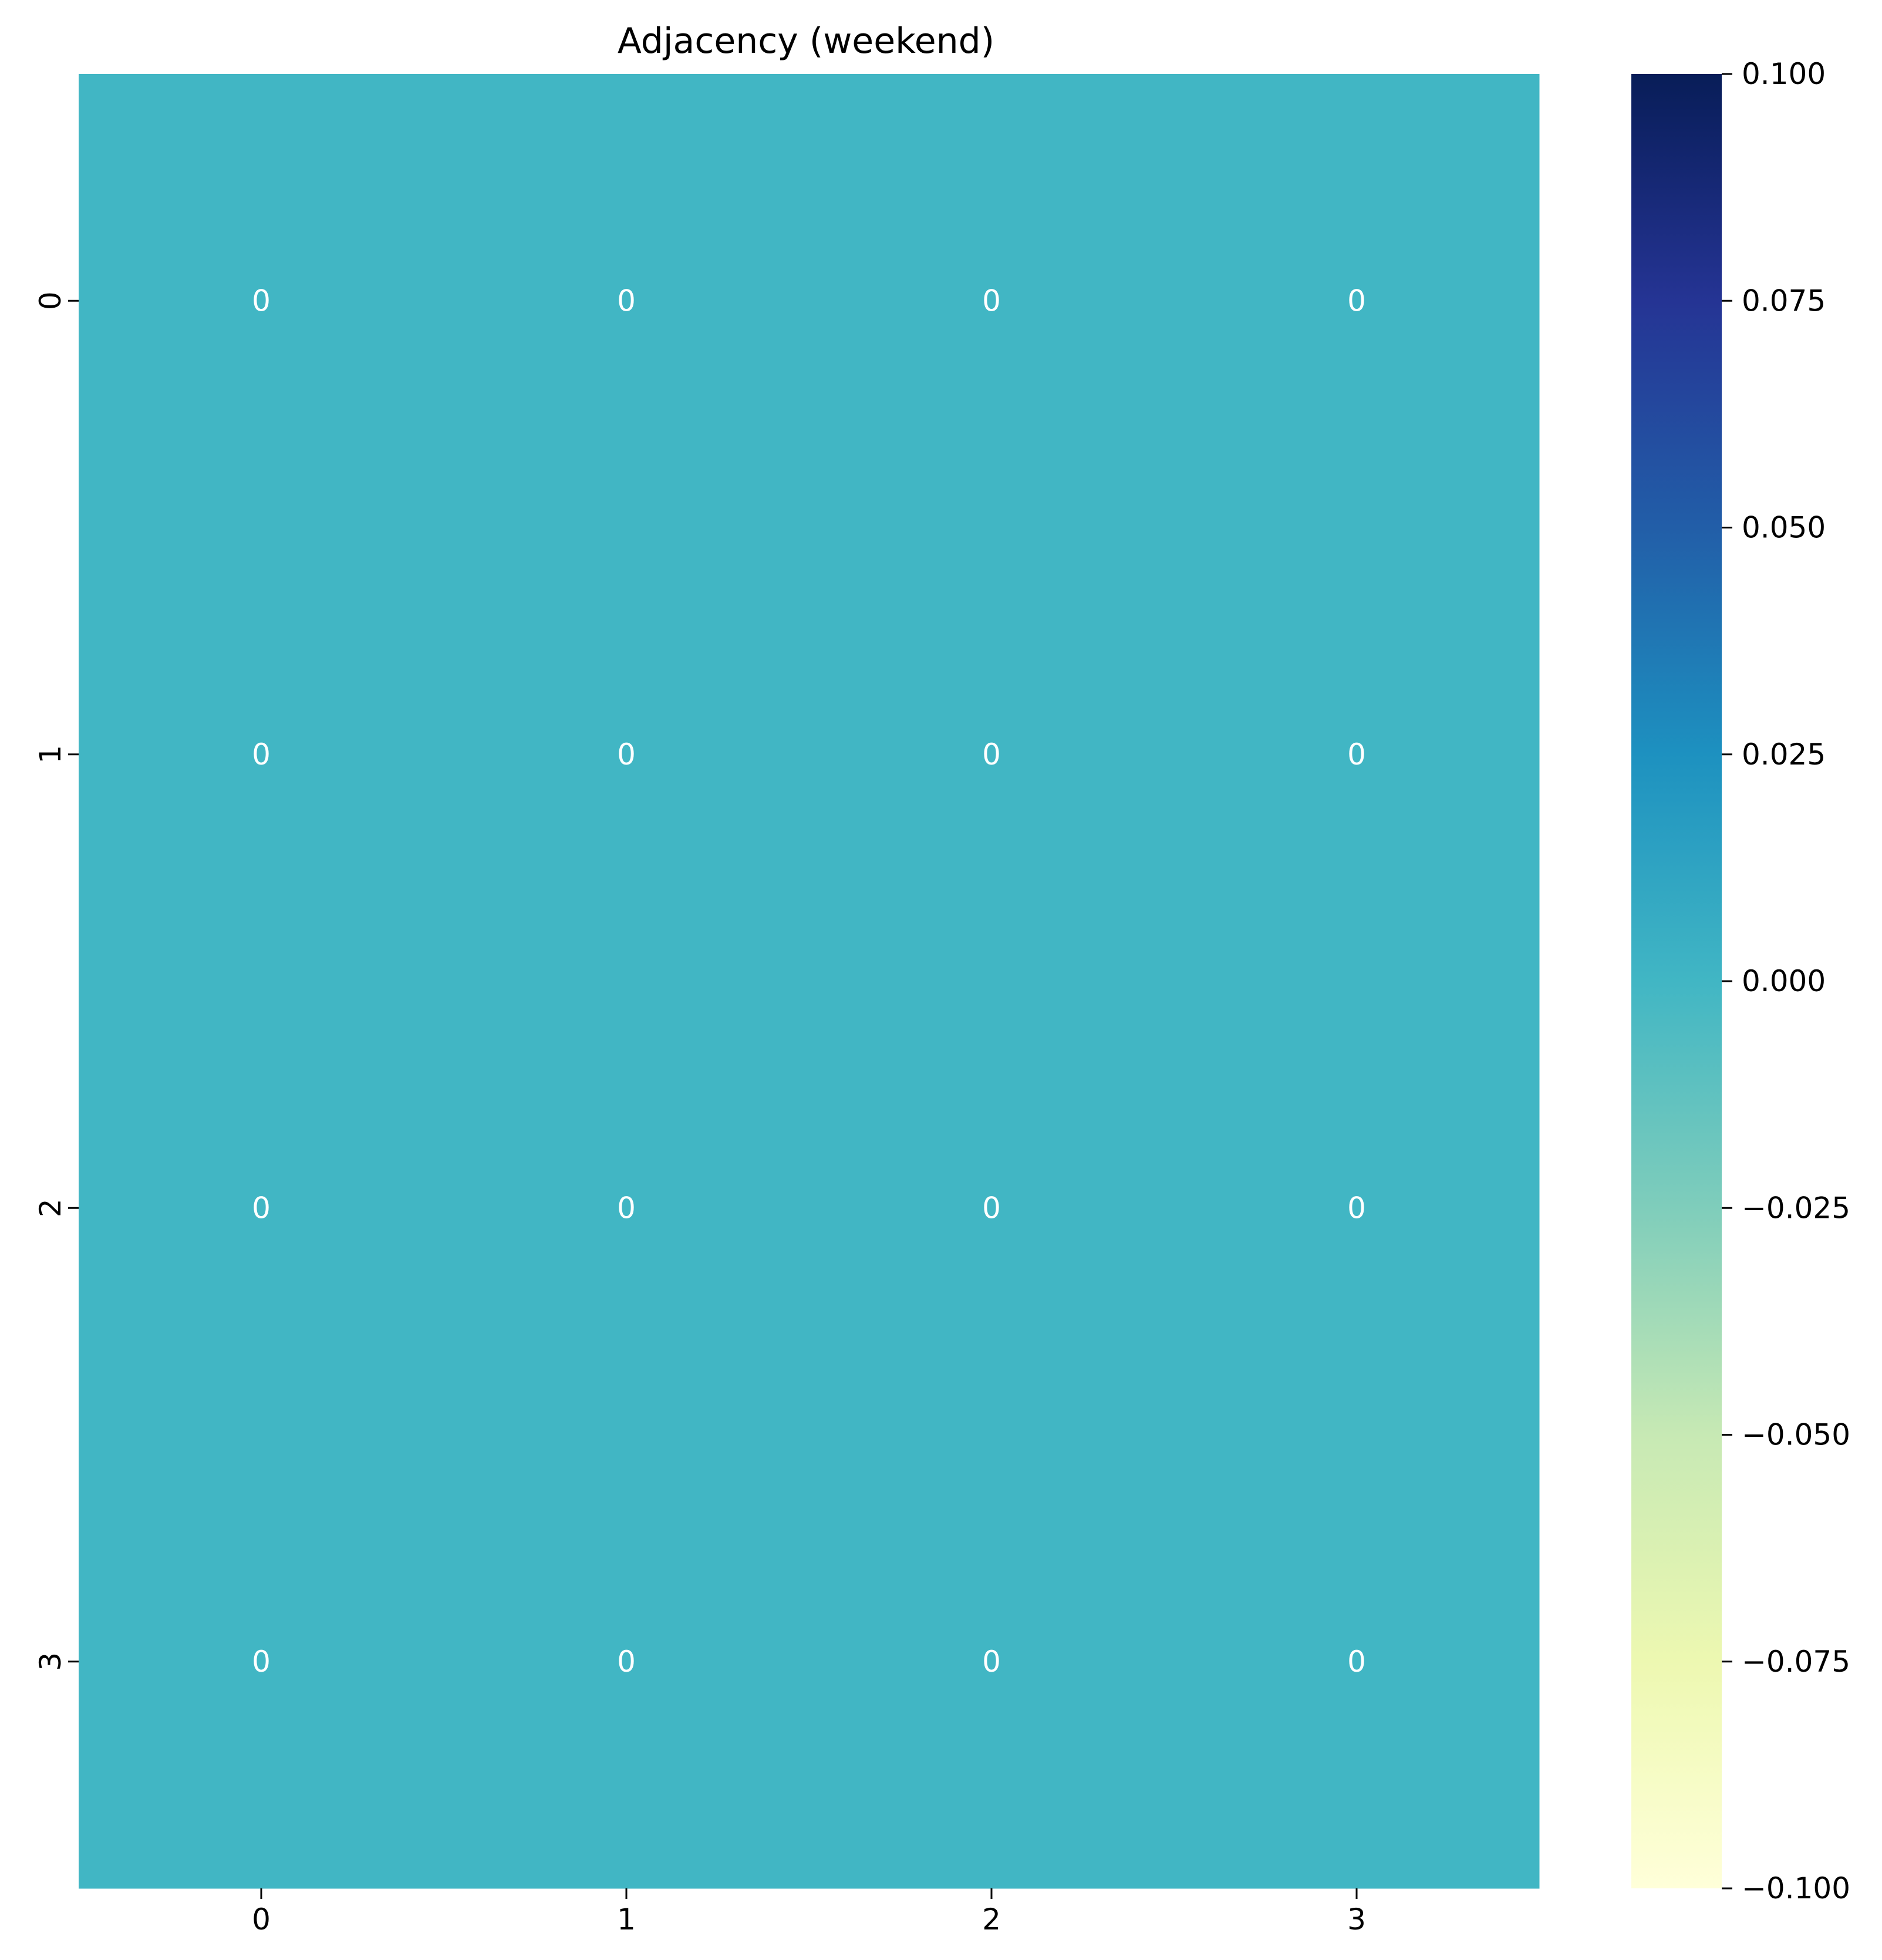 The image size is (1882, 1960). I want to click on y-tick-label-3: 3, so click(51, 1661).